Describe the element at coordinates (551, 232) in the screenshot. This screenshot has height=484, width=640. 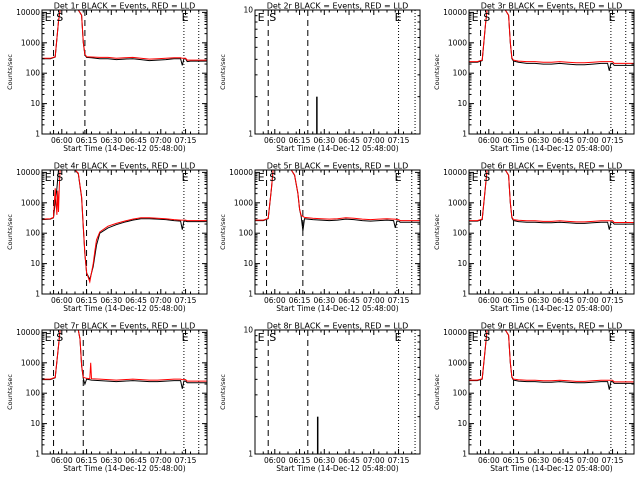
I see `plot-frame` at that location.